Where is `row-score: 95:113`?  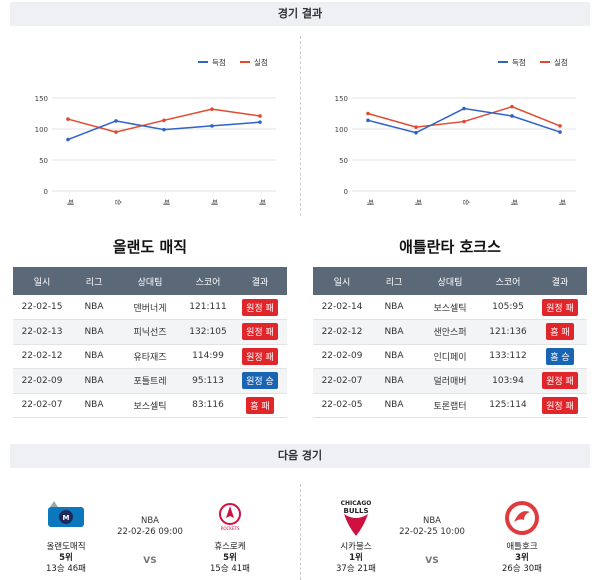 row-score: 95:113 is located at coordinates (208, 381).